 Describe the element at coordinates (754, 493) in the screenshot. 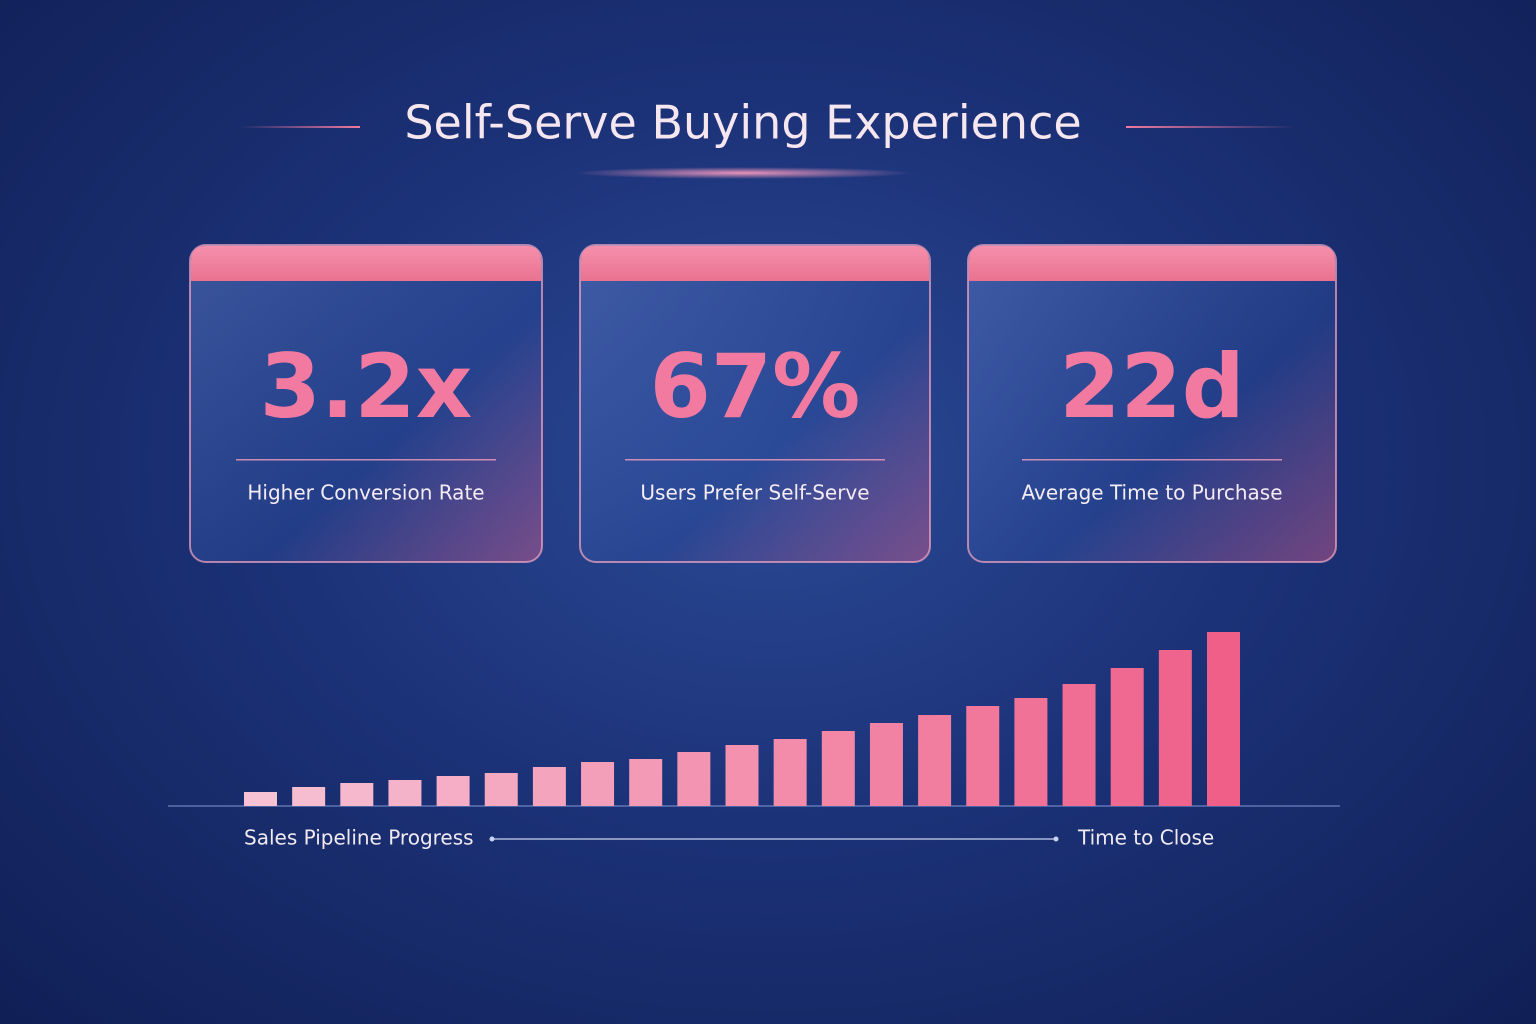

I see `card-label: Users Prefer Self-Serve` at that location.